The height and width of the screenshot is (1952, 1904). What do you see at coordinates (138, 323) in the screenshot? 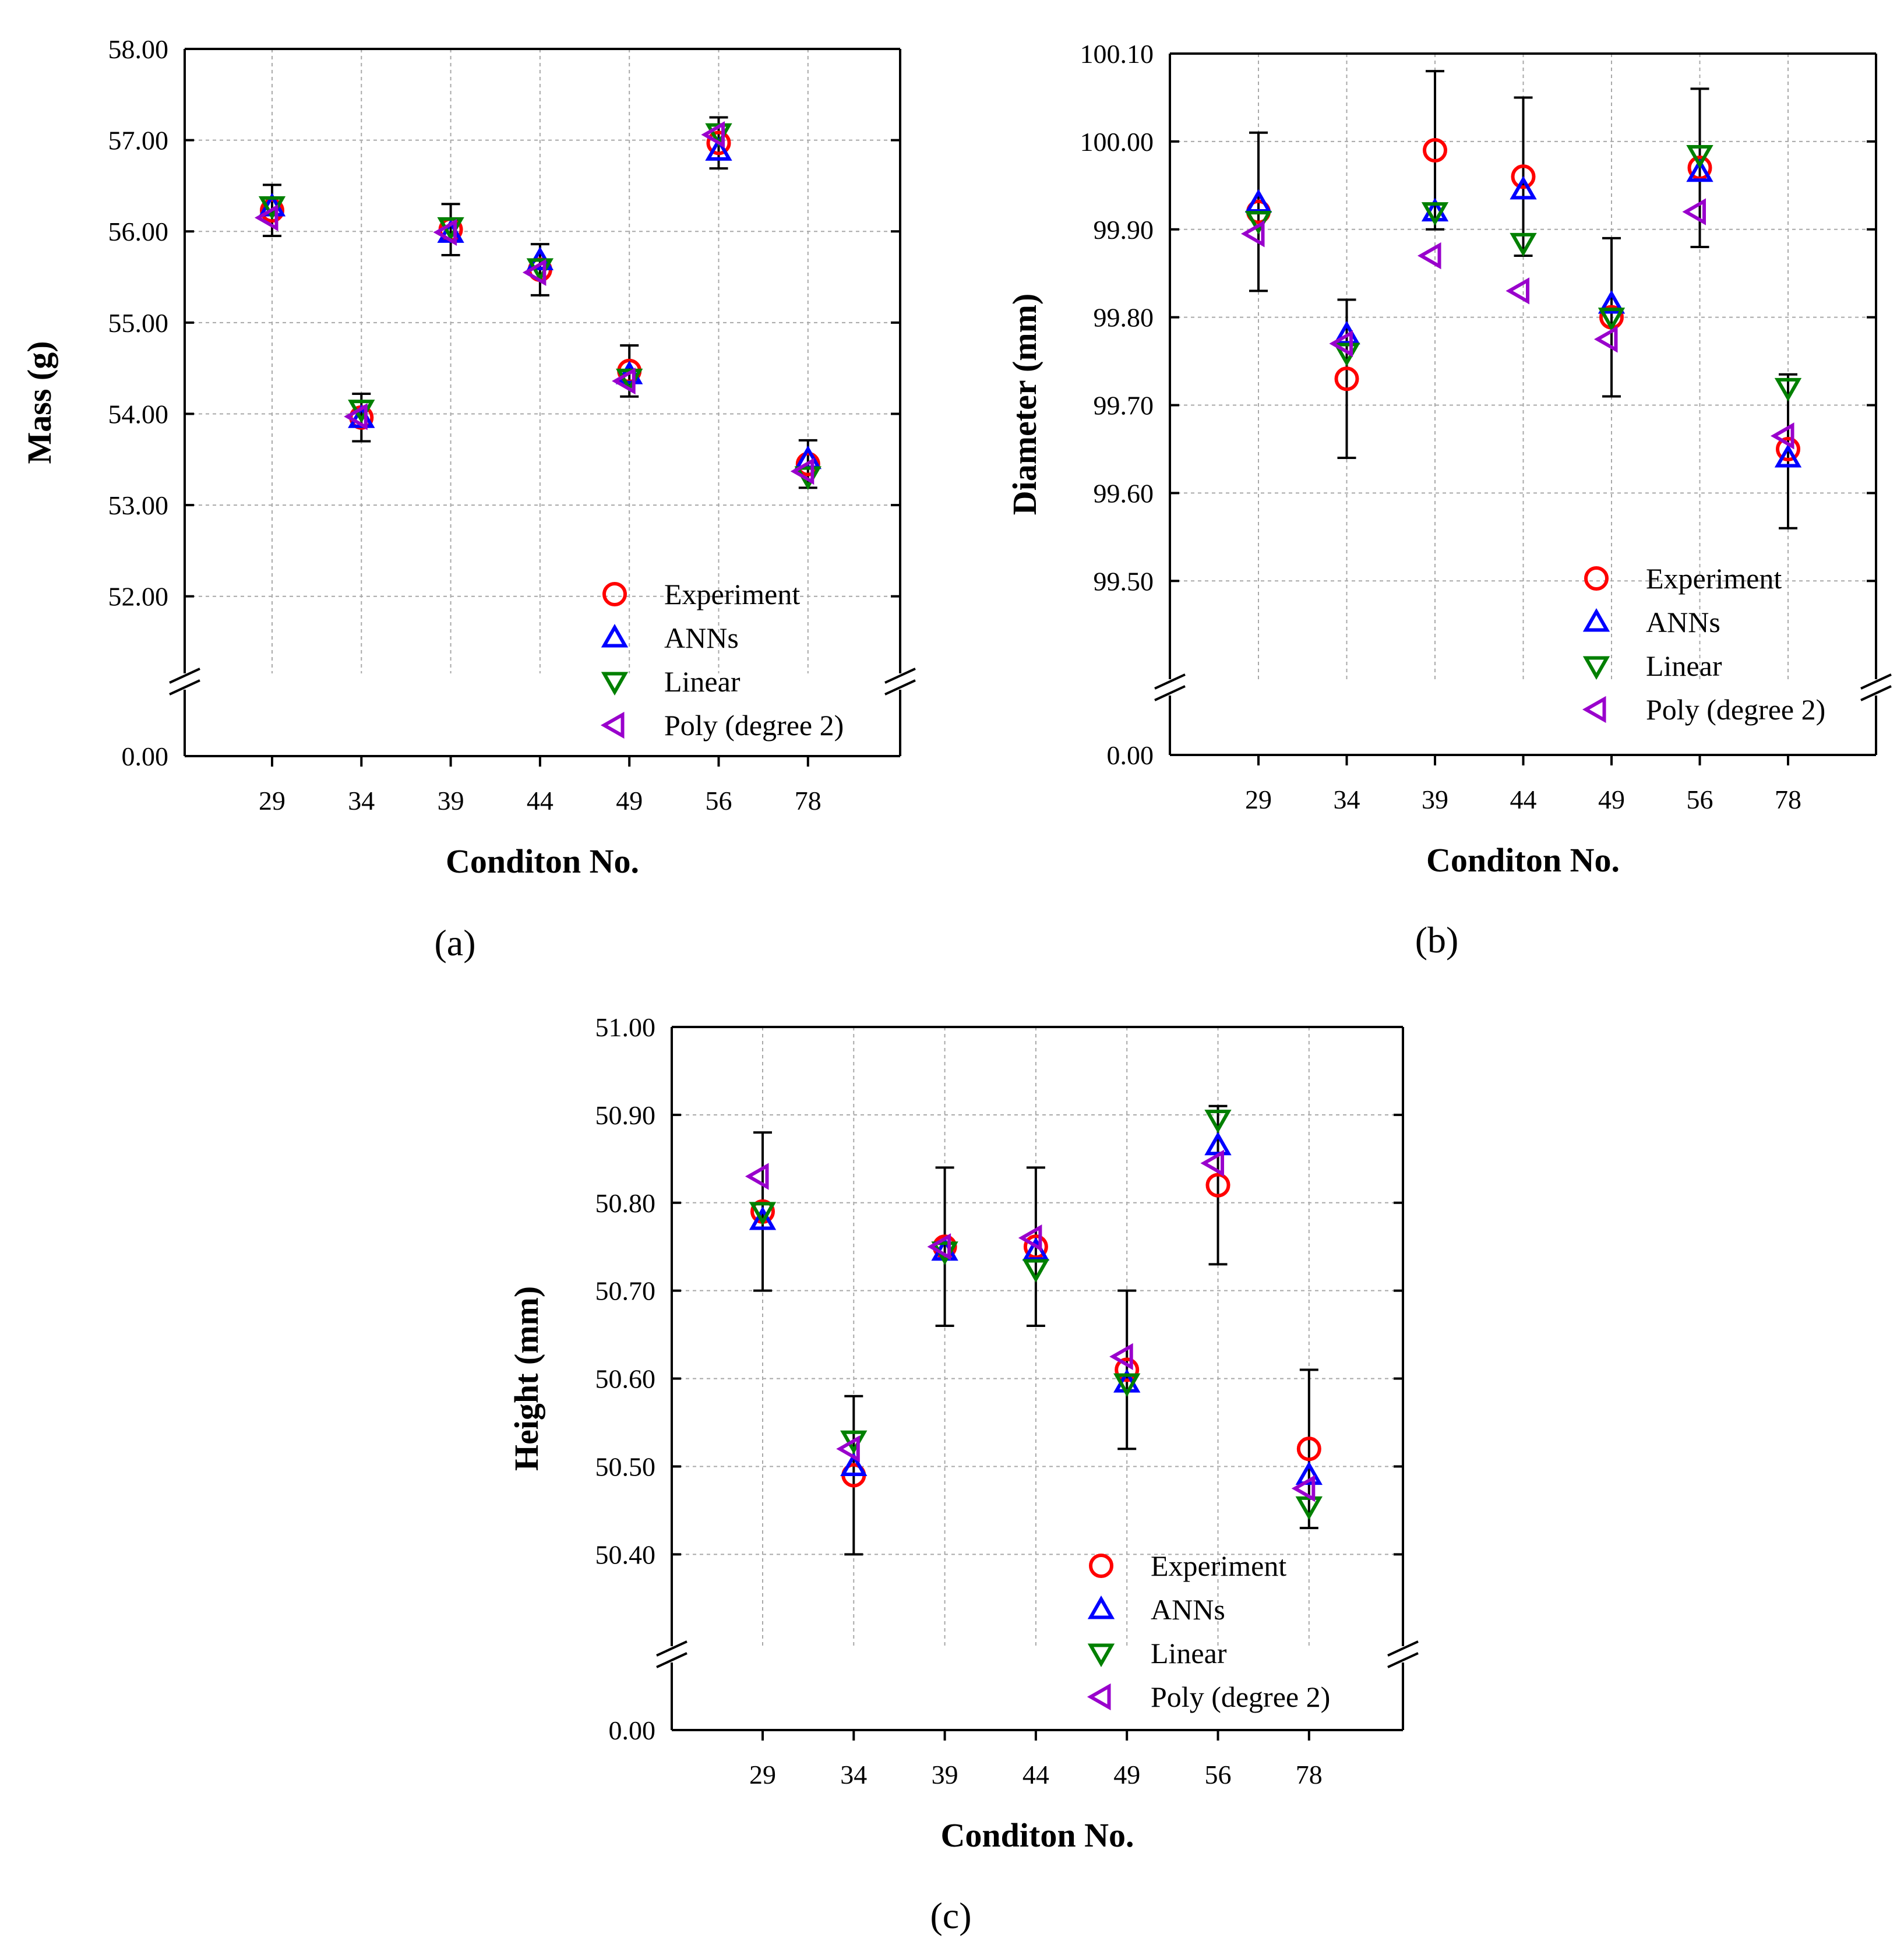
I see `y-tick-label: 55.00` at bounding box center [138, 323].